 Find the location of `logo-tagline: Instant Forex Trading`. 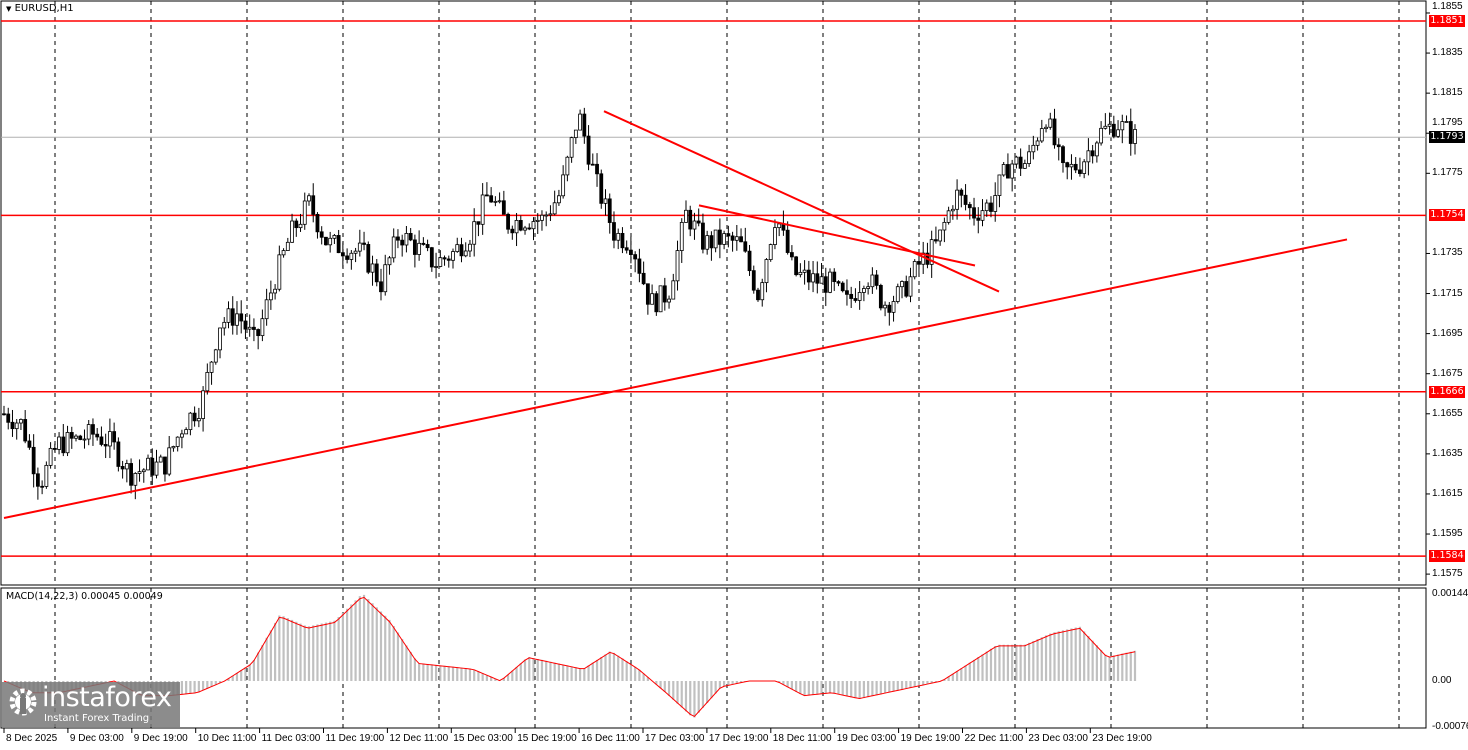

logo-tagline: Instant Forex Trading is located at coordinates (97, 718).